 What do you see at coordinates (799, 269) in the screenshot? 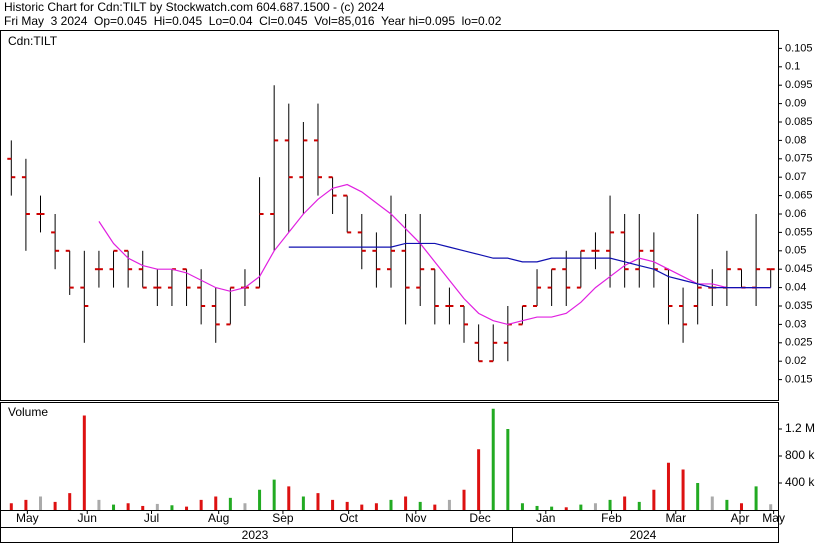
I see `y-tick-label: 0.045` at bounding box center [799, 269].